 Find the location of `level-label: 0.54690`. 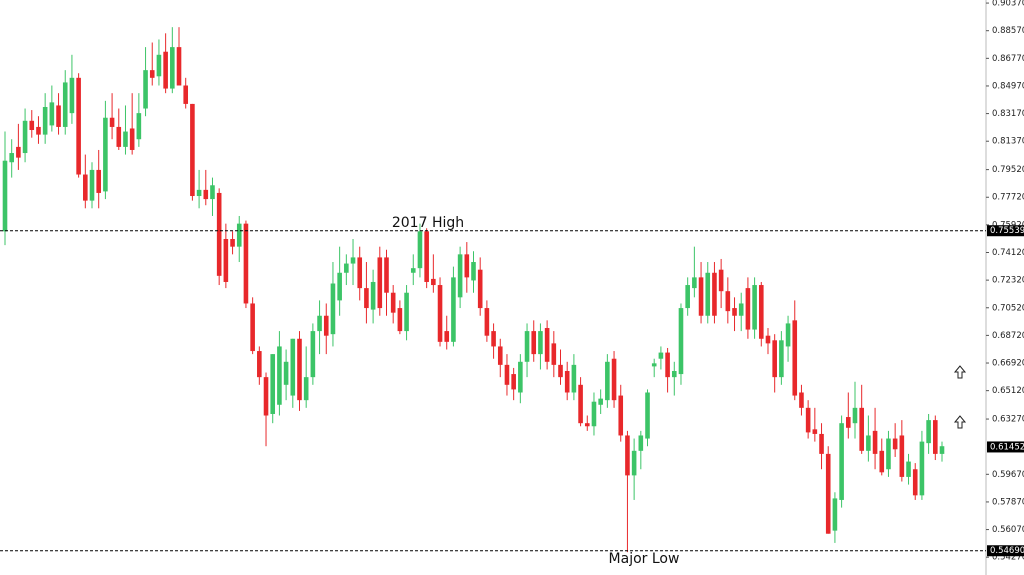

level-label: 0.54690 is located at coordinates (1007, 551).